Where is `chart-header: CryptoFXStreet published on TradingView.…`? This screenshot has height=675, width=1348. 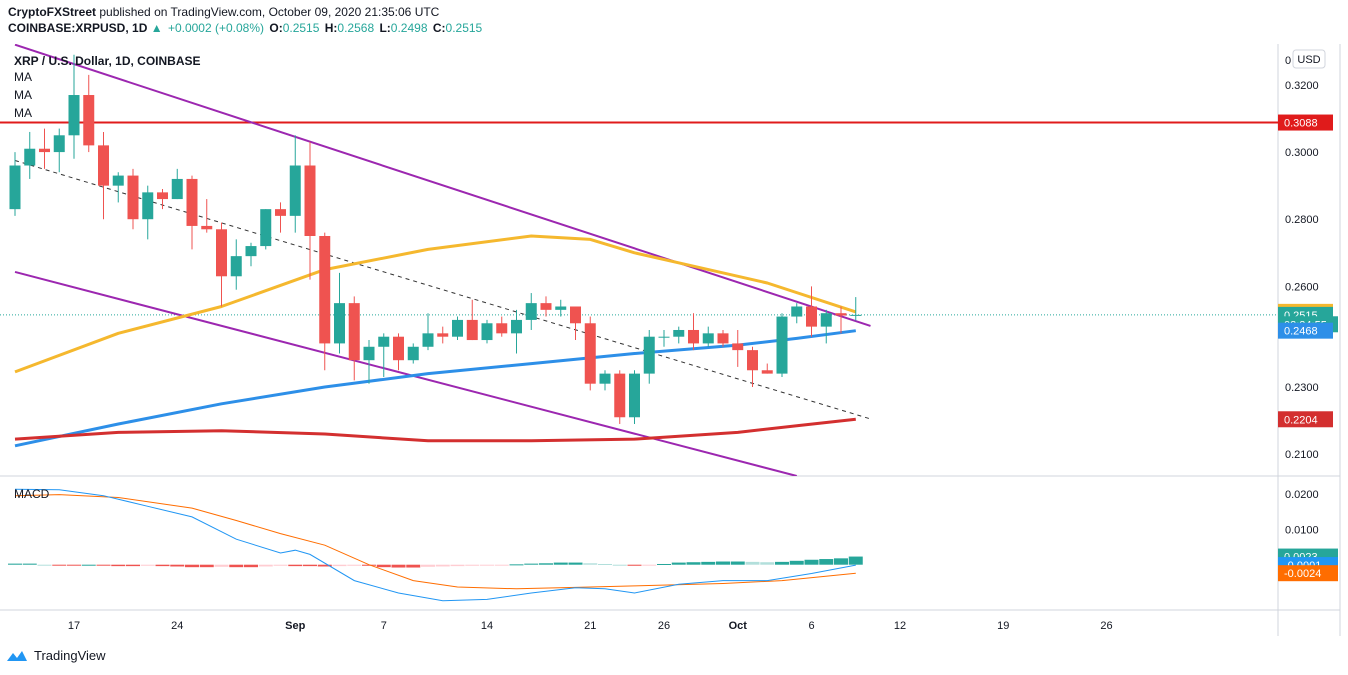
chart-header: CryptoFXStreet published on TradingView.… is located at coordinates (674, 20).